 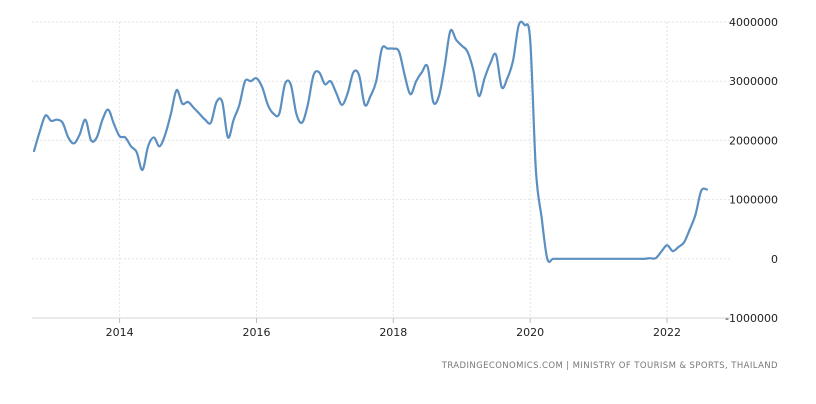 I want to click on x-tick-label: 2016, so click(x=256, y=332).